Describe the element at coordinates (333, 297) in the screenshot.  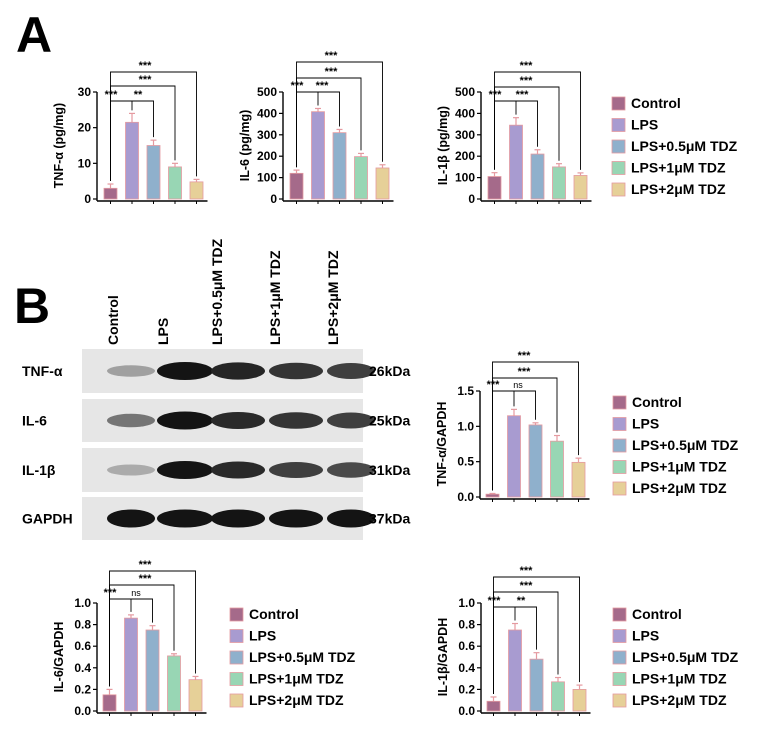
I see `lane-label: LPS+2μM TDZ` at that location.